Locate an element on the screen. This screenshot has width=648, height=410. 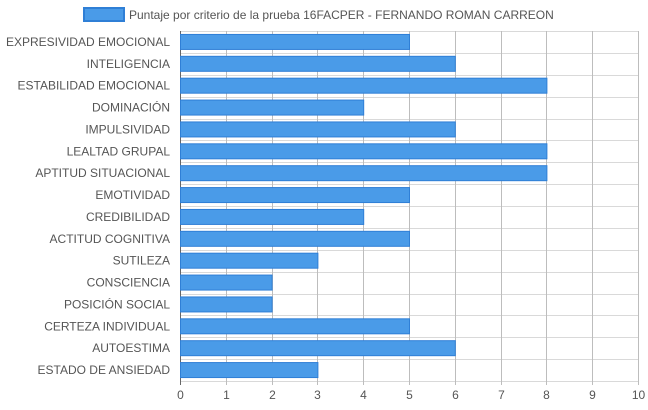
category-label: AUTOESTIMA is located at coordinates (131, 348).